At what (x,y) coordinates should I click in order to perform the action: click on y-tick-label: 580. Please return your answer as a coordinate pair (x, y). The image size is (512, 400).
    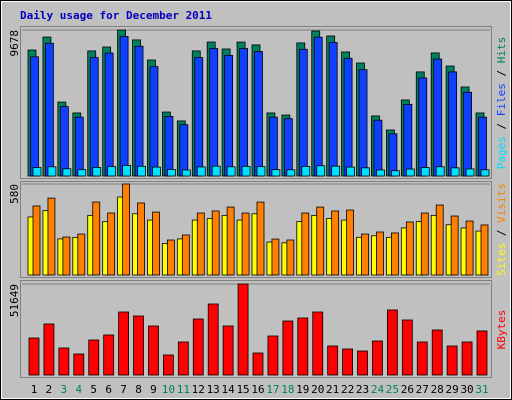
    Looking at the image, I should click on (14, 194).